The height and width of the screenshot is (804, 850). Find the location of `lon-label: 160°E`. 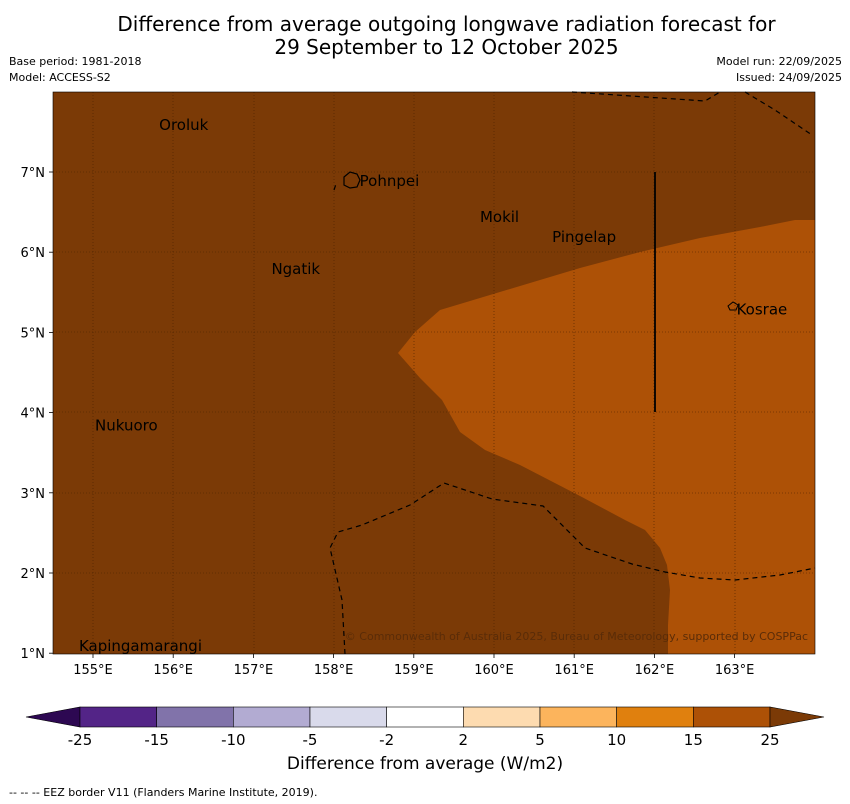

lon-label: 160°E is located at coordinates (494, 670).